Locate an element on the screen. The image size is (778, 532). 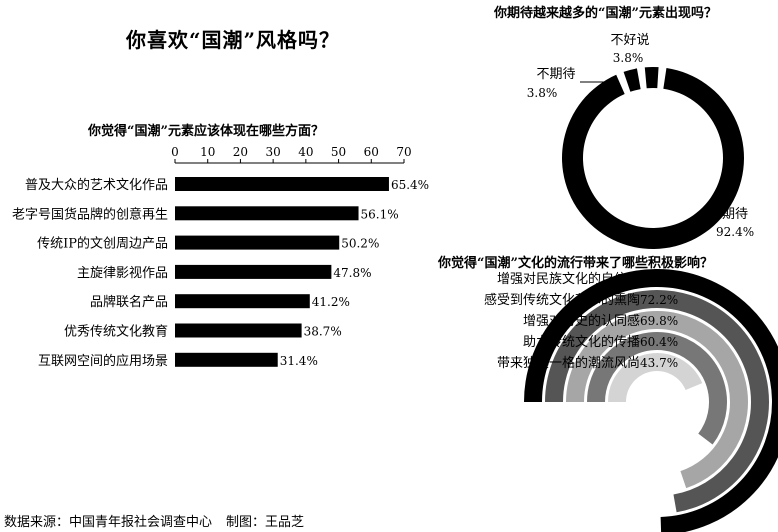
bar-value-label: 41.2% is located at coordinates (331, 302).